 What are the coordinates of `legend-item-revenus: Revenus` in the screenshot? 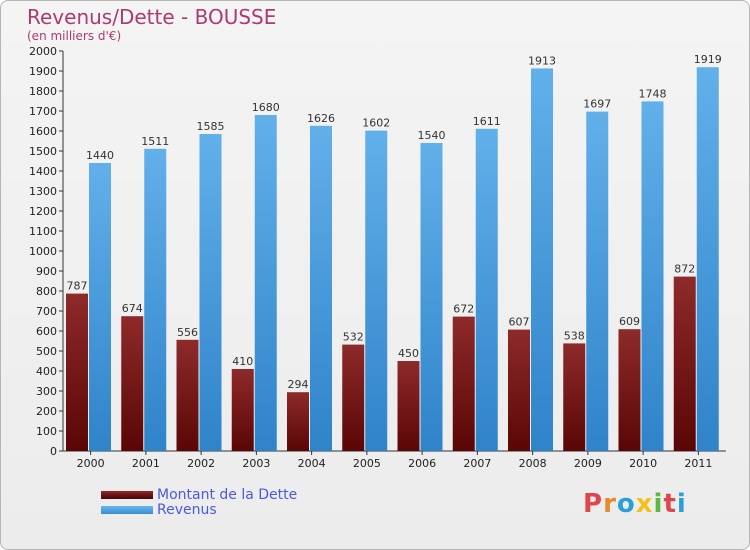 It's located at (199, 509).